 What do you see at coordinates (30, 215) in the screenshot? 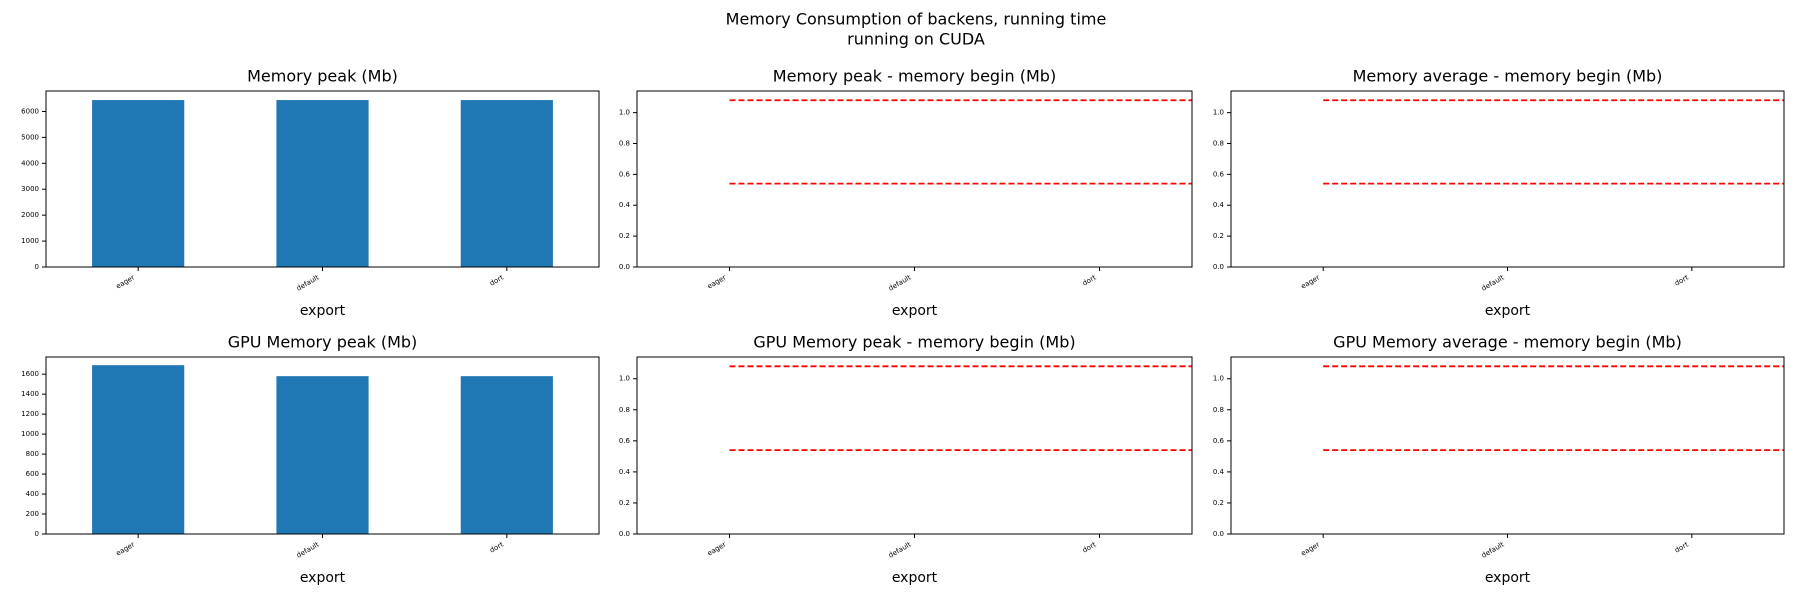
I see `y-tick-label: 2000` at bounding box center [30, 215].